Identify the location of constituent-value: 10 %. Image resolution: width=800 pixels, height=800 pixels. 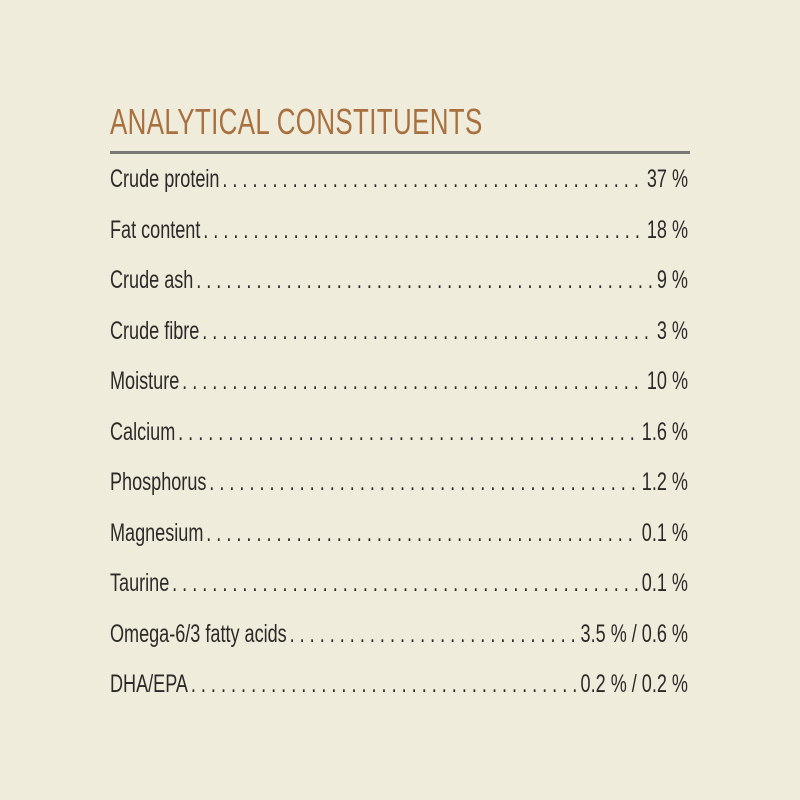
(667, 381).